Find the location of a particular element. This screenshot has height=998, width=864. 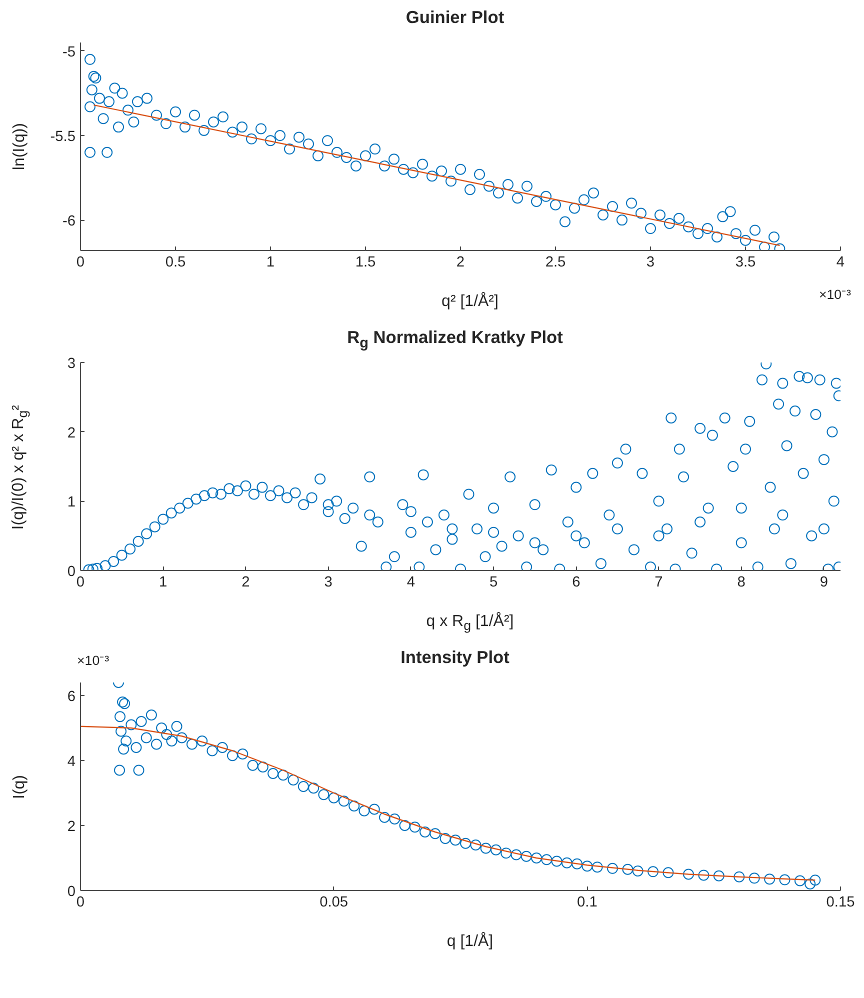

x-tick-label: 0.5 is located at coordinates (175, 262).